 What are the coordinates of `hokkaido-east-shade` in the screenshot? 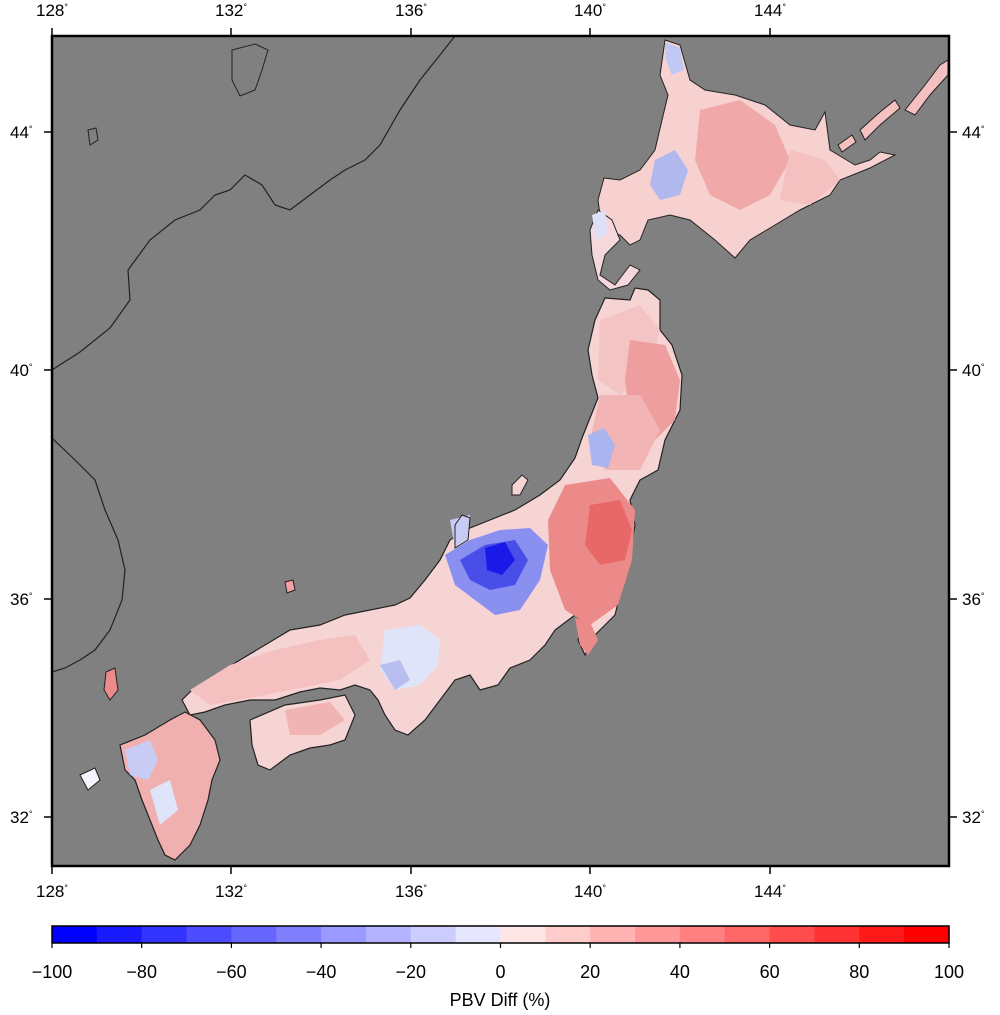 It's located at (810, 177).